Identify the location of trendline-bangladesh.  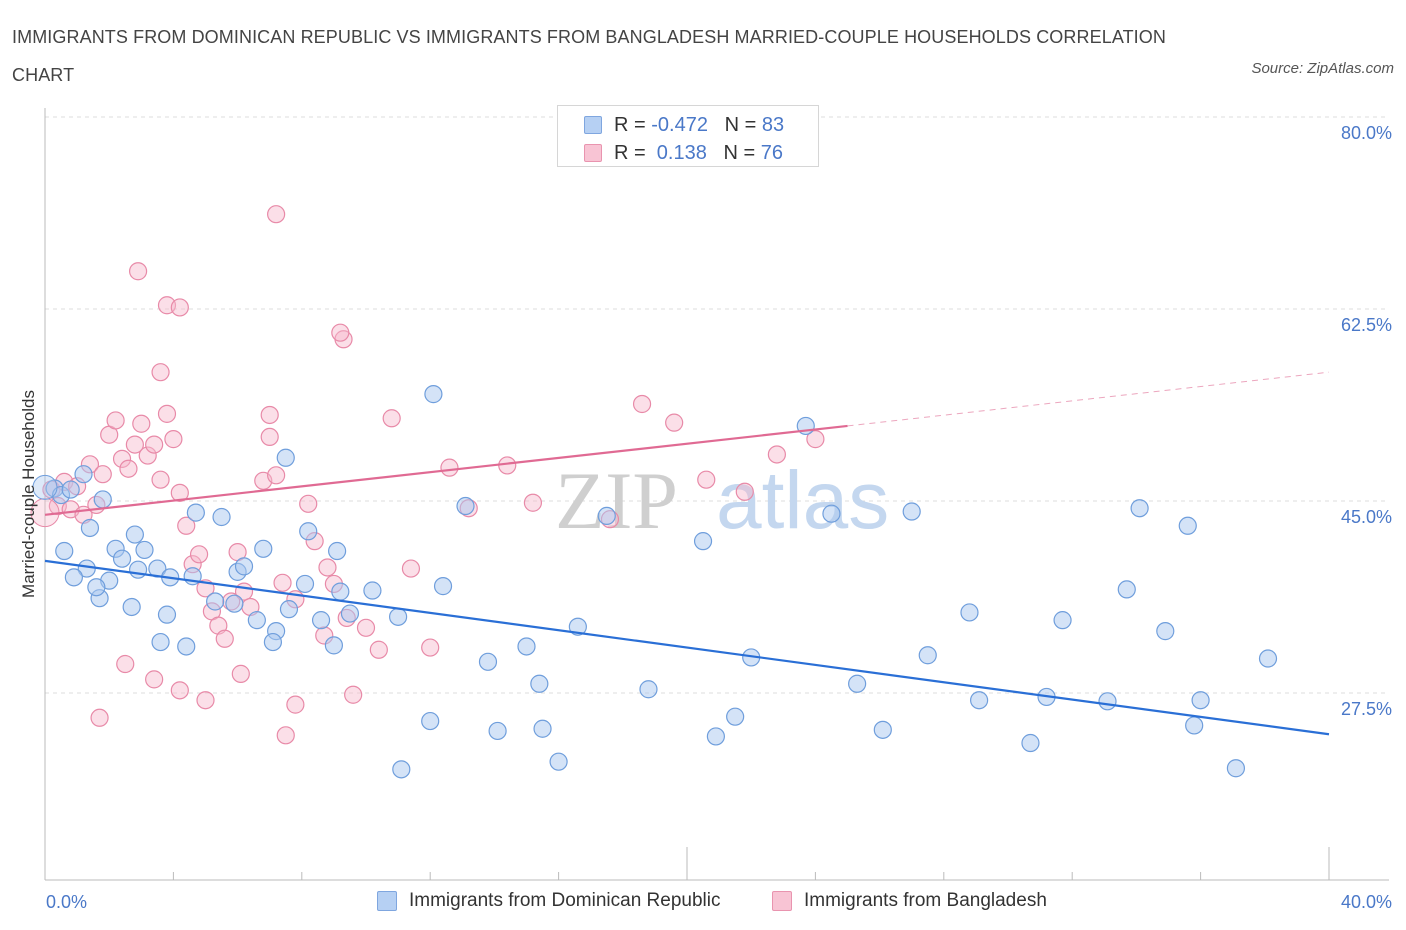
(446, 470).